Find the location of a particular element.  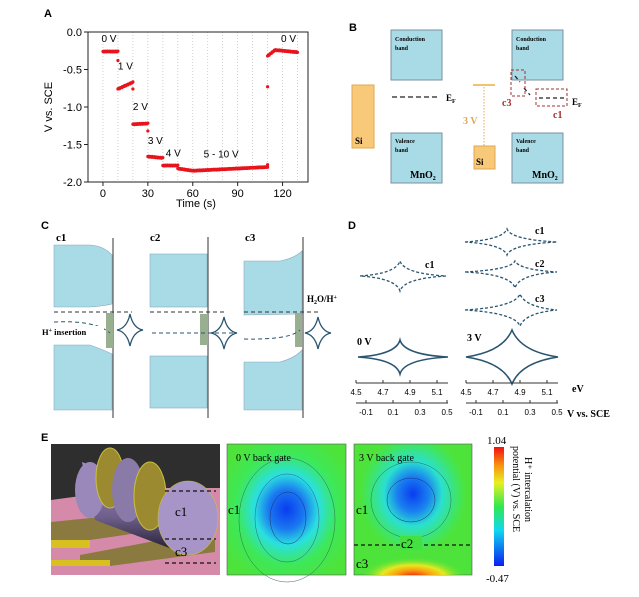

si-label-right: Si is located at coordinates (480, 162).